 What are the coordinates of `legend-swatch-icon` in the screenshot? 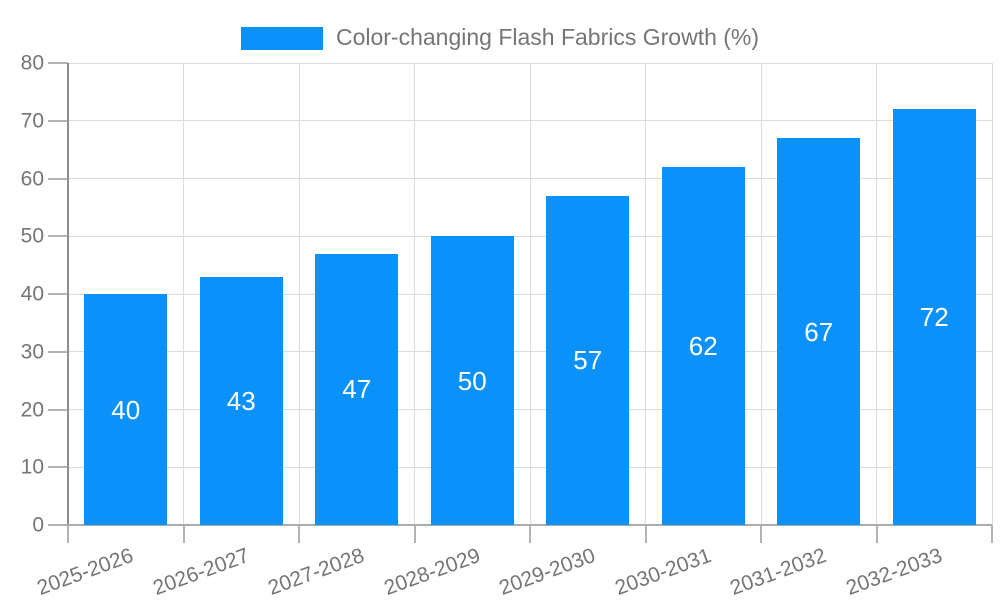 It's located at (281, 38).